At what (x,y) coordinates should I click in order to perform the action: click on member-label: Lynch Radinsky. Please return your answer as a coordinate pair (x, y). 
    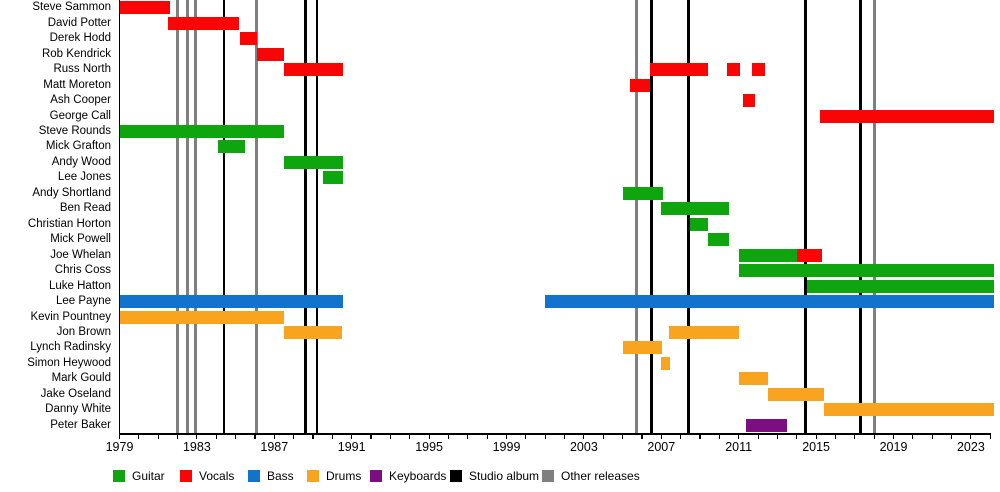
    Looking at the image, I should click on (70, 347).